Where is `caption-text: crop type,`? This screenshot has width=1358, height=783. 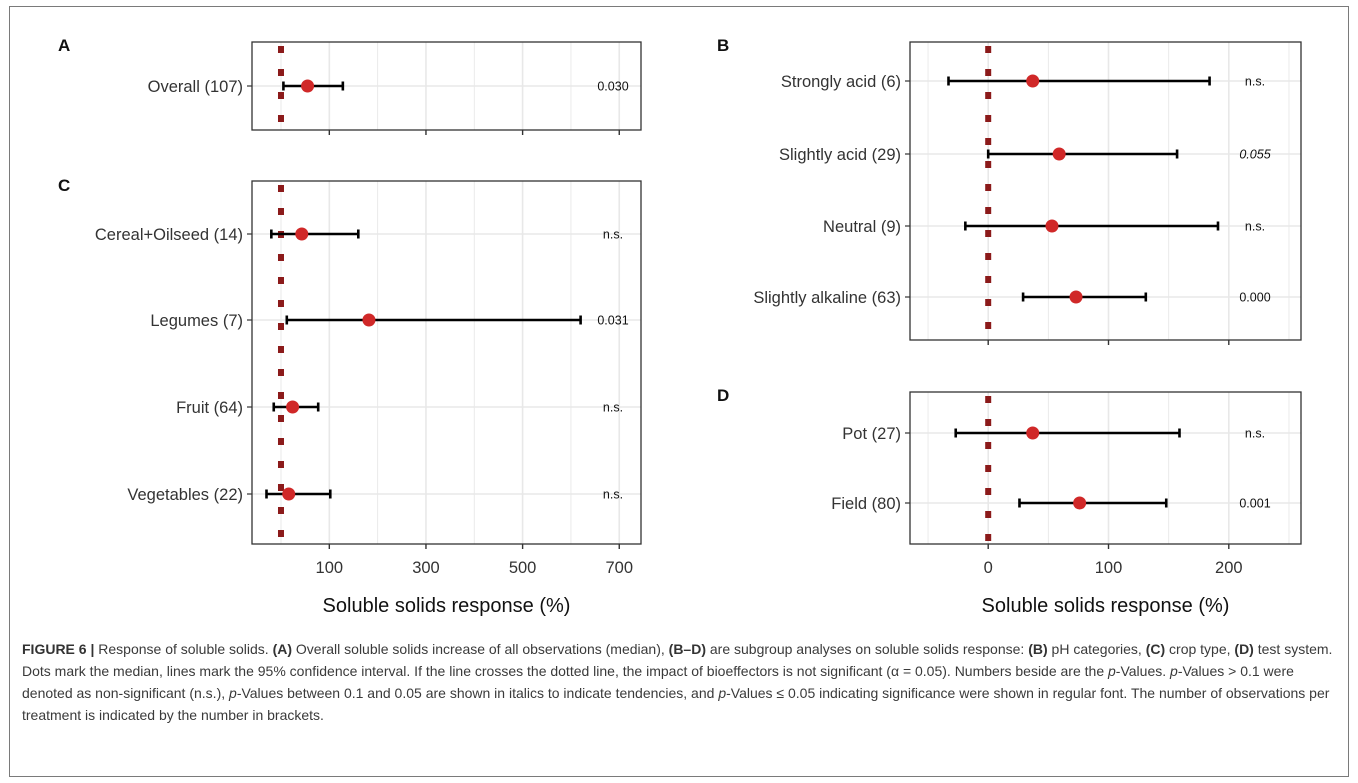
caption-text: crop type, is located at coordinates (1200, 649).